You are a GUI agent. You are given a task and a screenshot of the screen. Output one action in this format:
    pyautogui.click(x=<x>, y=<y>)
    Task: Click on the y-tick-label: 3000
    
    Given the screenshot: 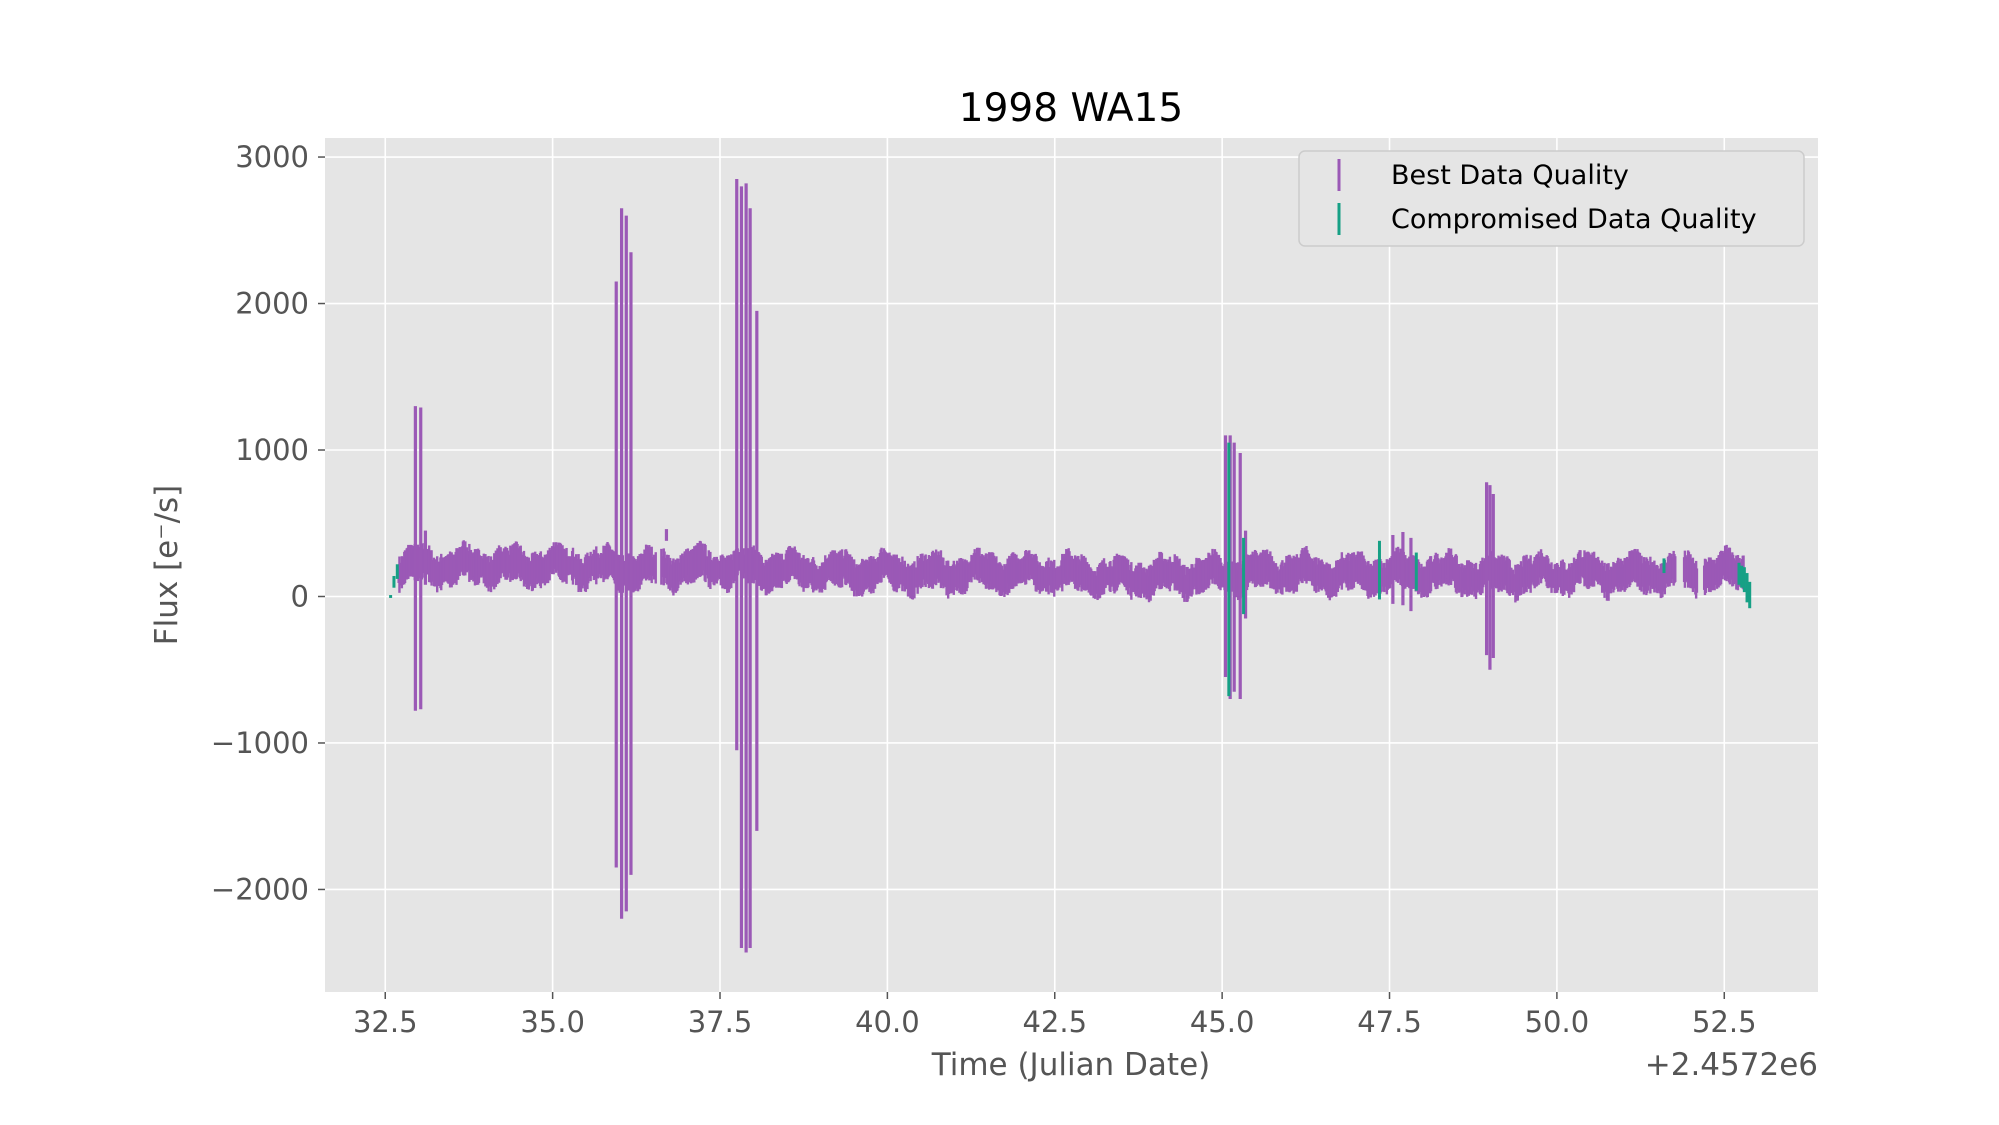 What is the action you would take?
    pyautogui.click(x=272, y=157)
    